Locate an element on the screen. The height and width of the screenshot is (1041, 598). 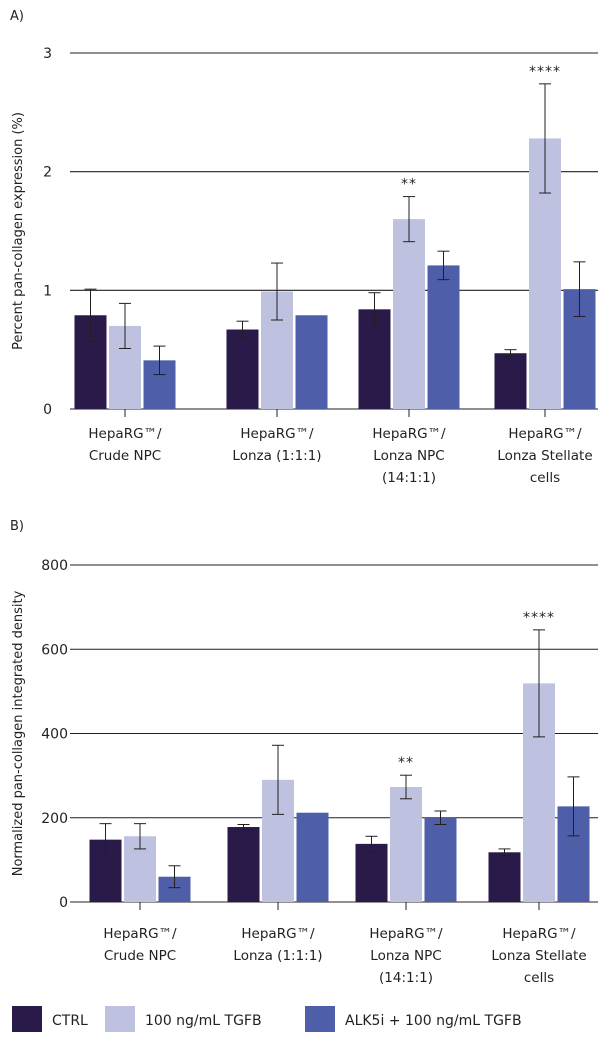
legend-swatch-alk5i is located at coordinates (320, 1019).